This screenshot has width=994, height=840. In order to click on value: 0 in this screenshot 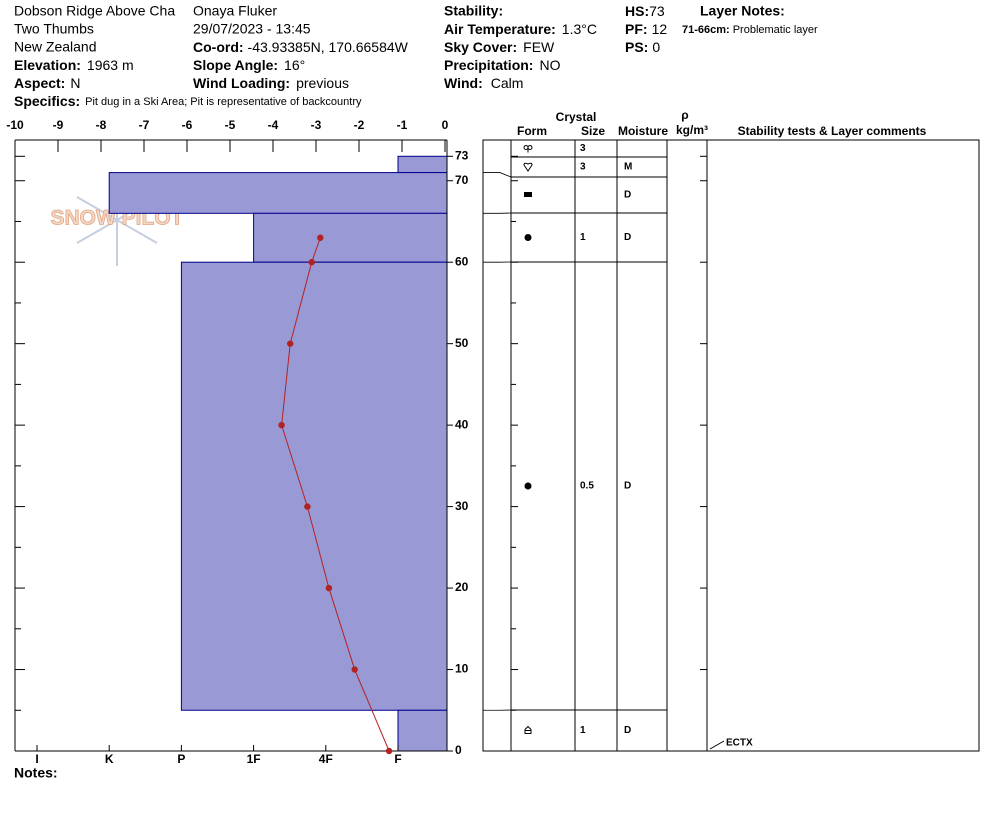, I will do `click(656, 47)`.